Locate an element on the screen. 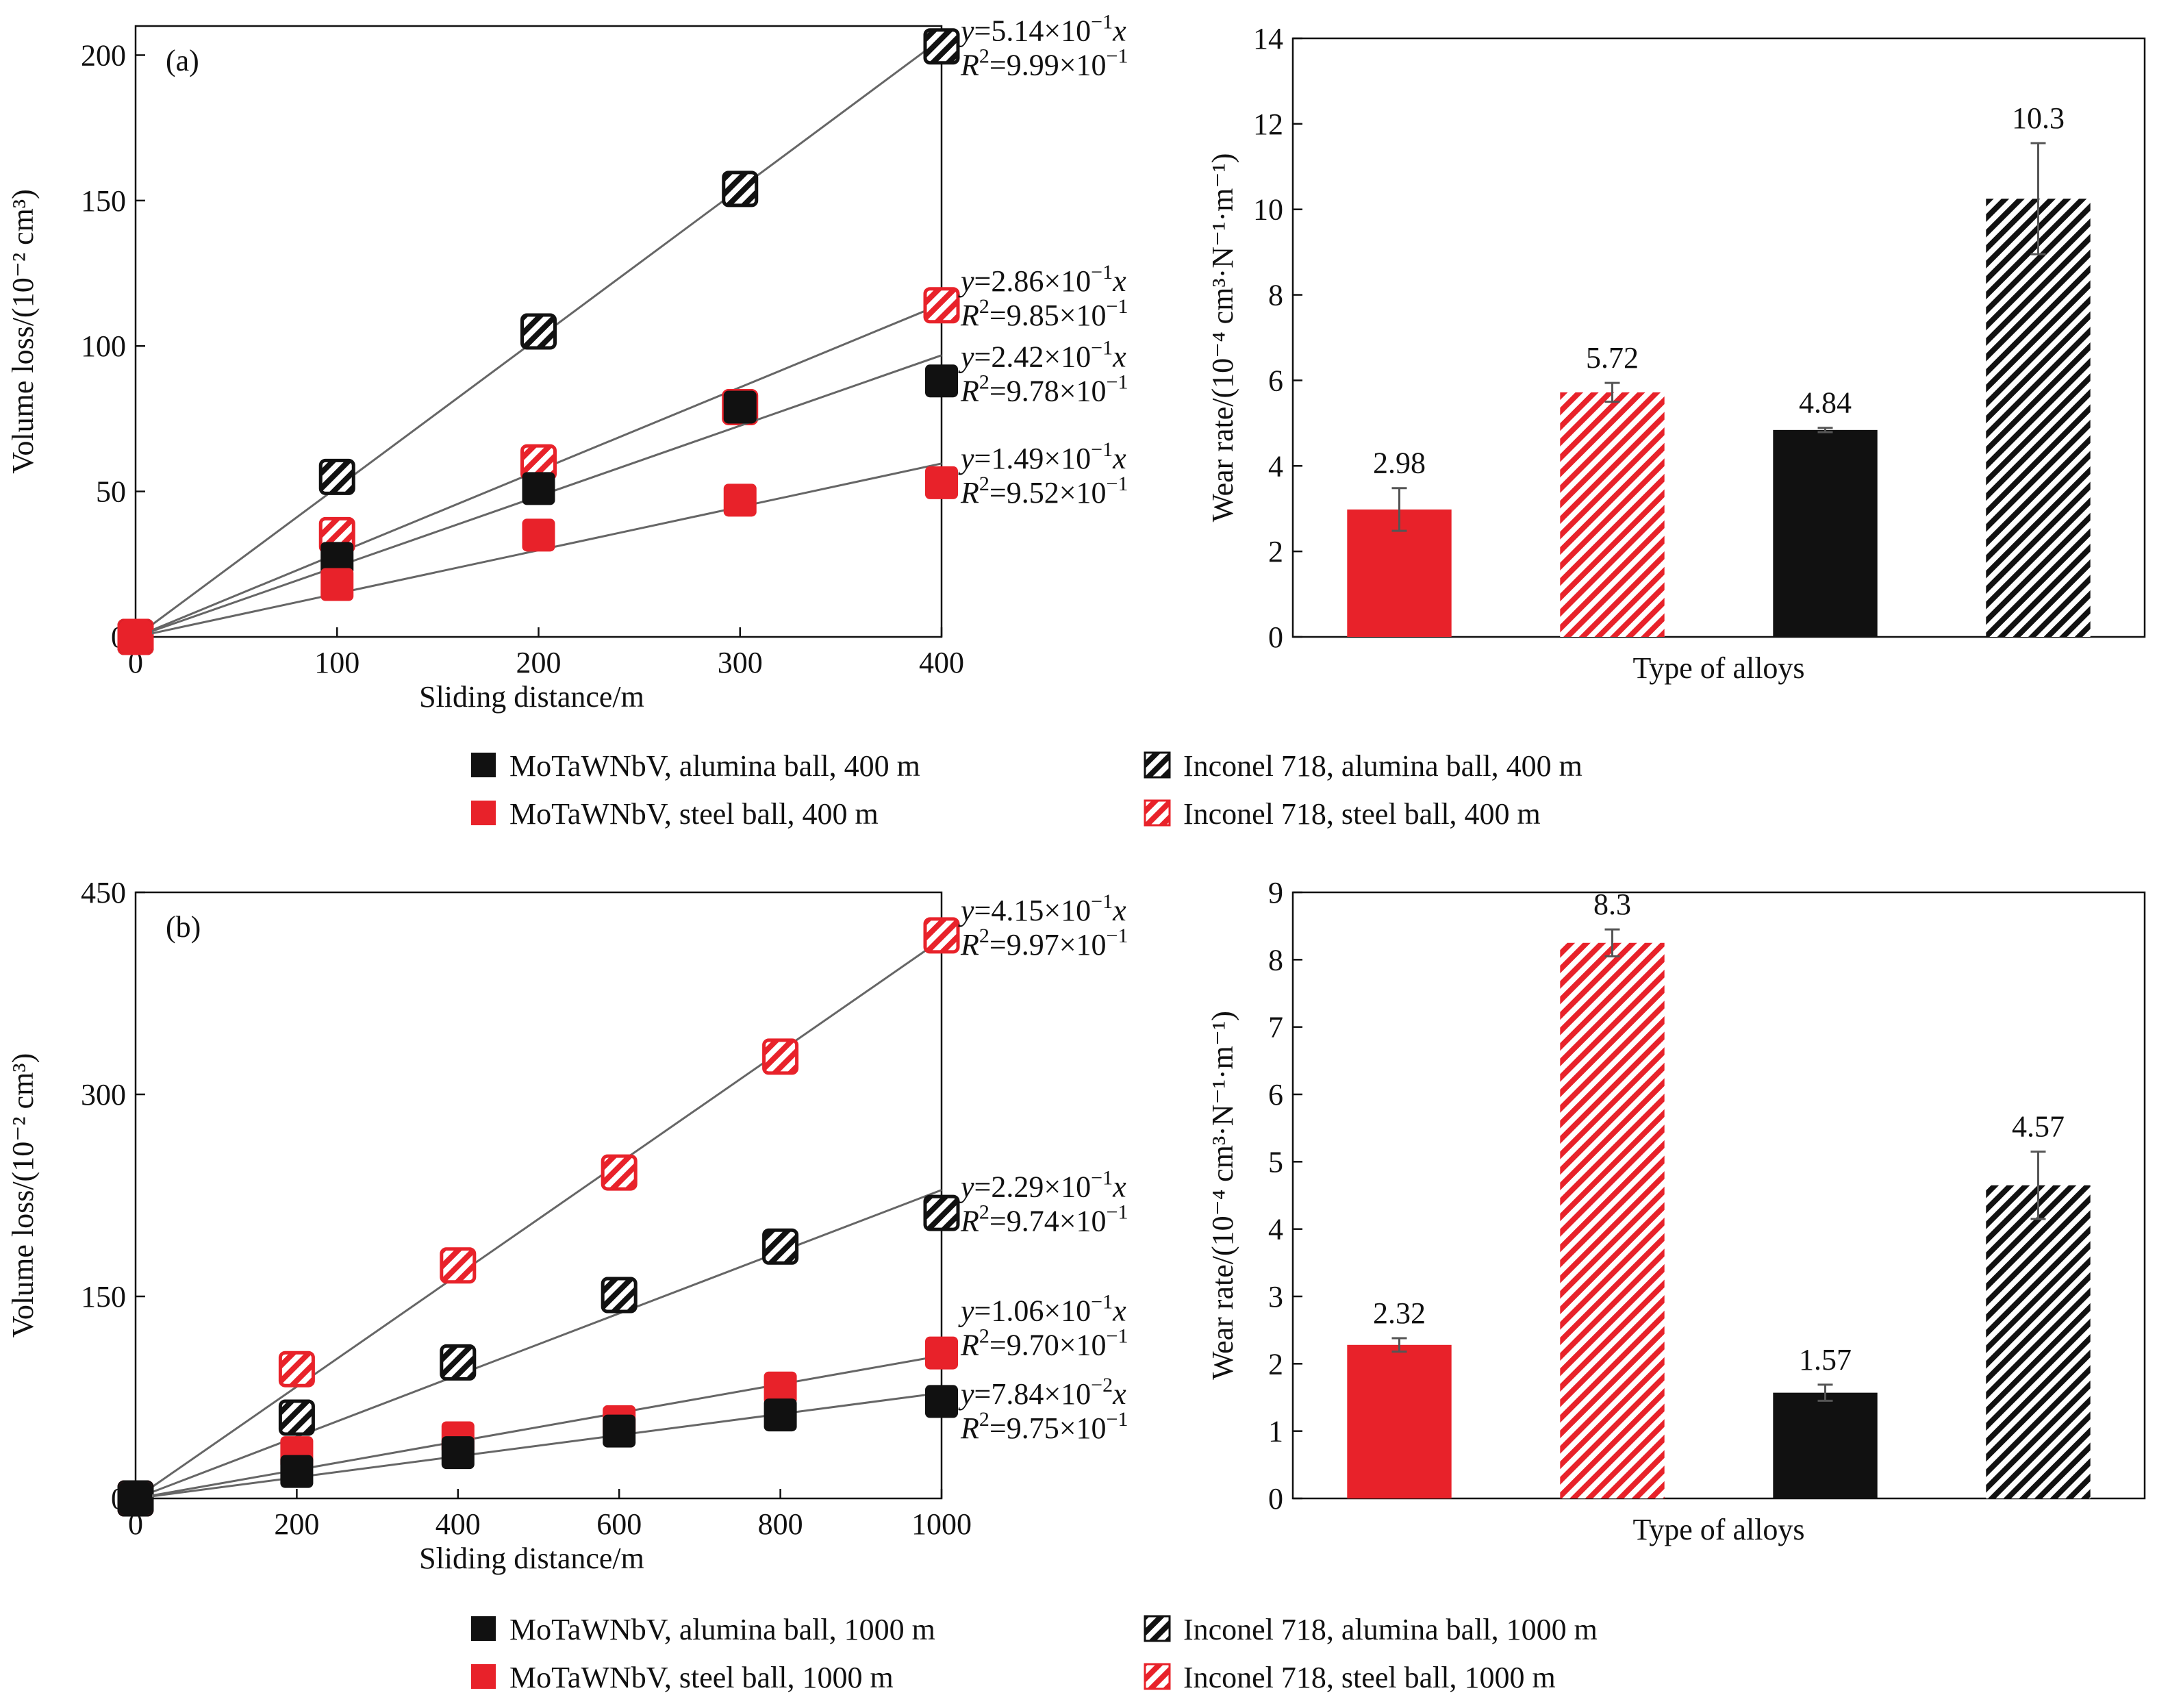 This screenshot has height=1708, width=2157. y-tick-label: 10 is located at coordinates (1268, 210).